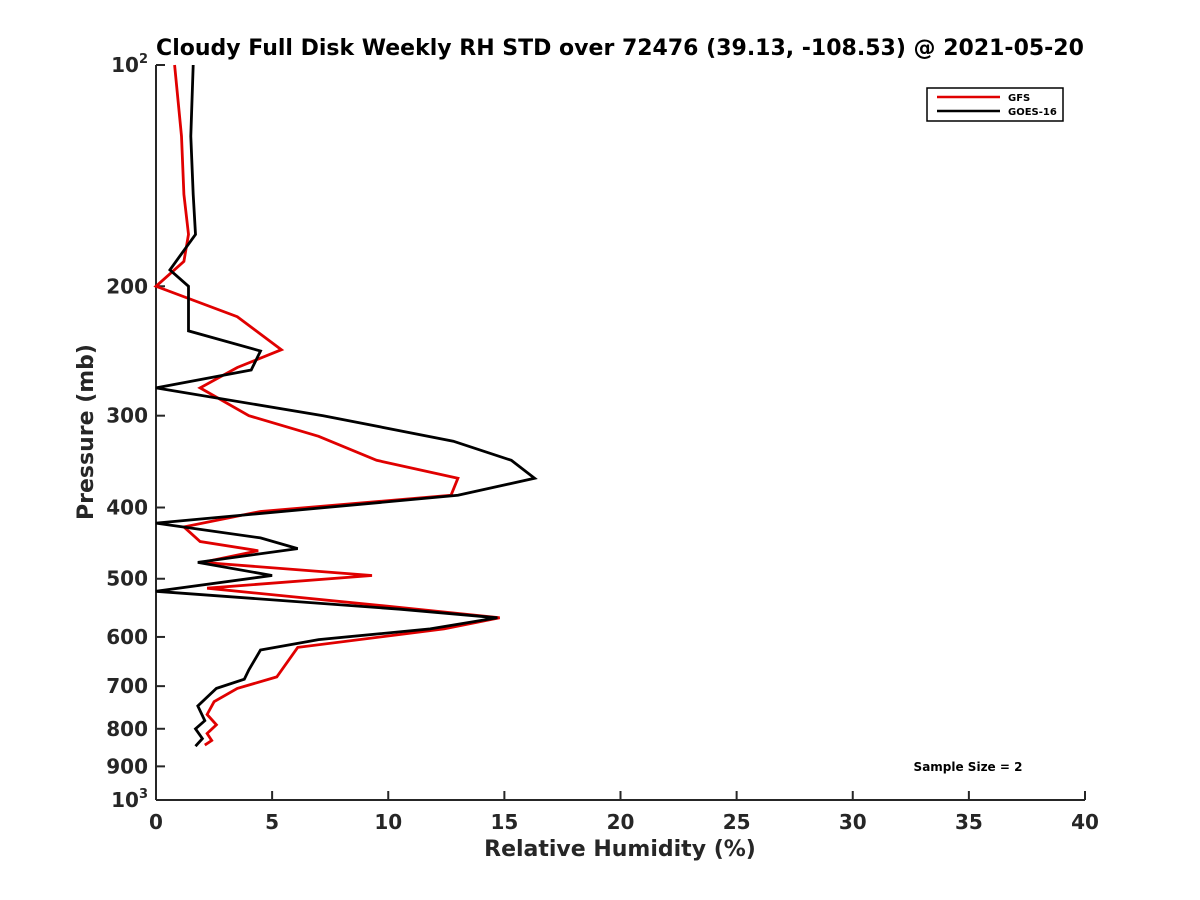  What do you see at coordinates (127, 416) in the screenshot?
I see `y-tick-label: 300` at bounding box center [127, 416].